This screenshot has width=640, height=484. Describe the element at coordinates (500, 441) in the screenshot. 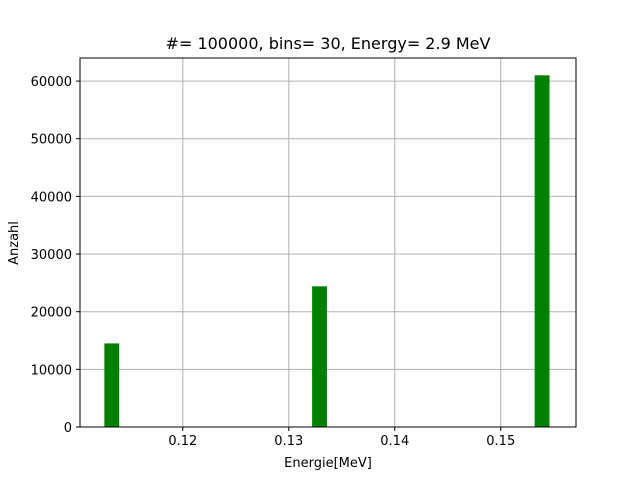

I see `x-tick-label: 0.15` at that location.